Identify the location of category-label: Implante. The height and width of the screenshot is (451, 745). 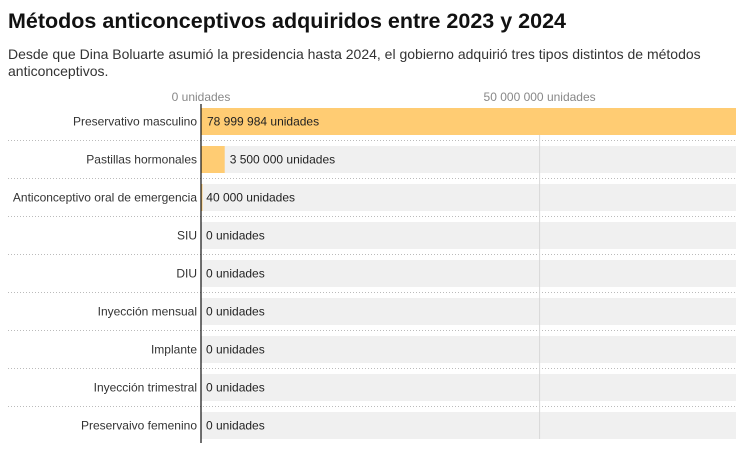
(174, 350).